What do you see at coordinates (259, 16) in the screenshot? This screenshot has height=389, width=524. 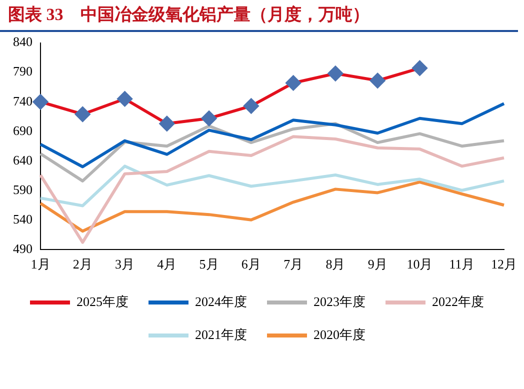 I see `chart-title: 图表 33 中国冶金级氧化铝产量（月度，万吨）` at bounding box center [259, 16].